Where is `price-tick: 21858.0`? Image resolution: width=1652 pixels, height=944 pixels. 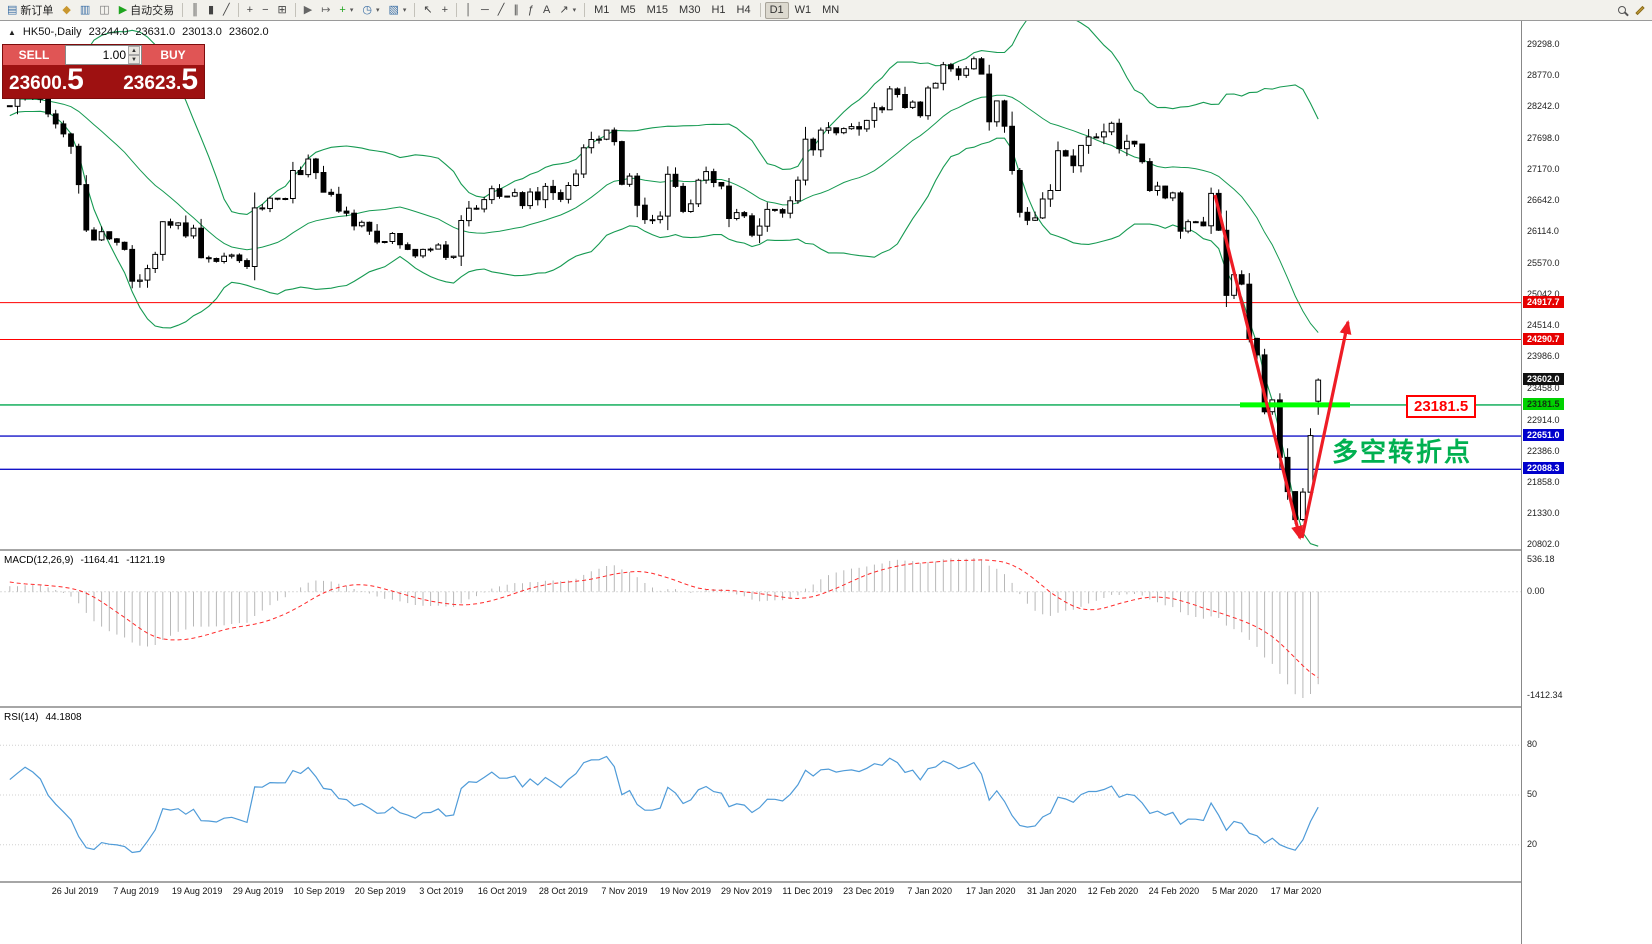 price-tick: 21858.0 is located at coordinates (1543, 481).